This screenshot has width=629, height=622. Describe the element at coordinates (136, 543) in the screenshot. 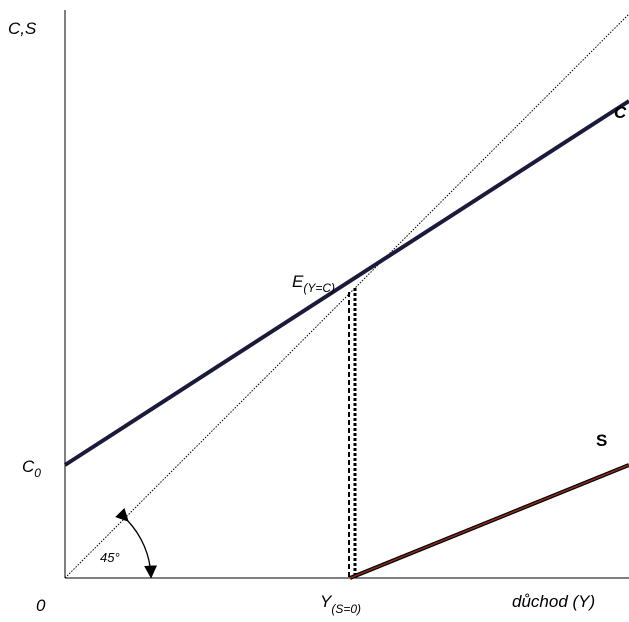

I see `angle-arc` at that location.